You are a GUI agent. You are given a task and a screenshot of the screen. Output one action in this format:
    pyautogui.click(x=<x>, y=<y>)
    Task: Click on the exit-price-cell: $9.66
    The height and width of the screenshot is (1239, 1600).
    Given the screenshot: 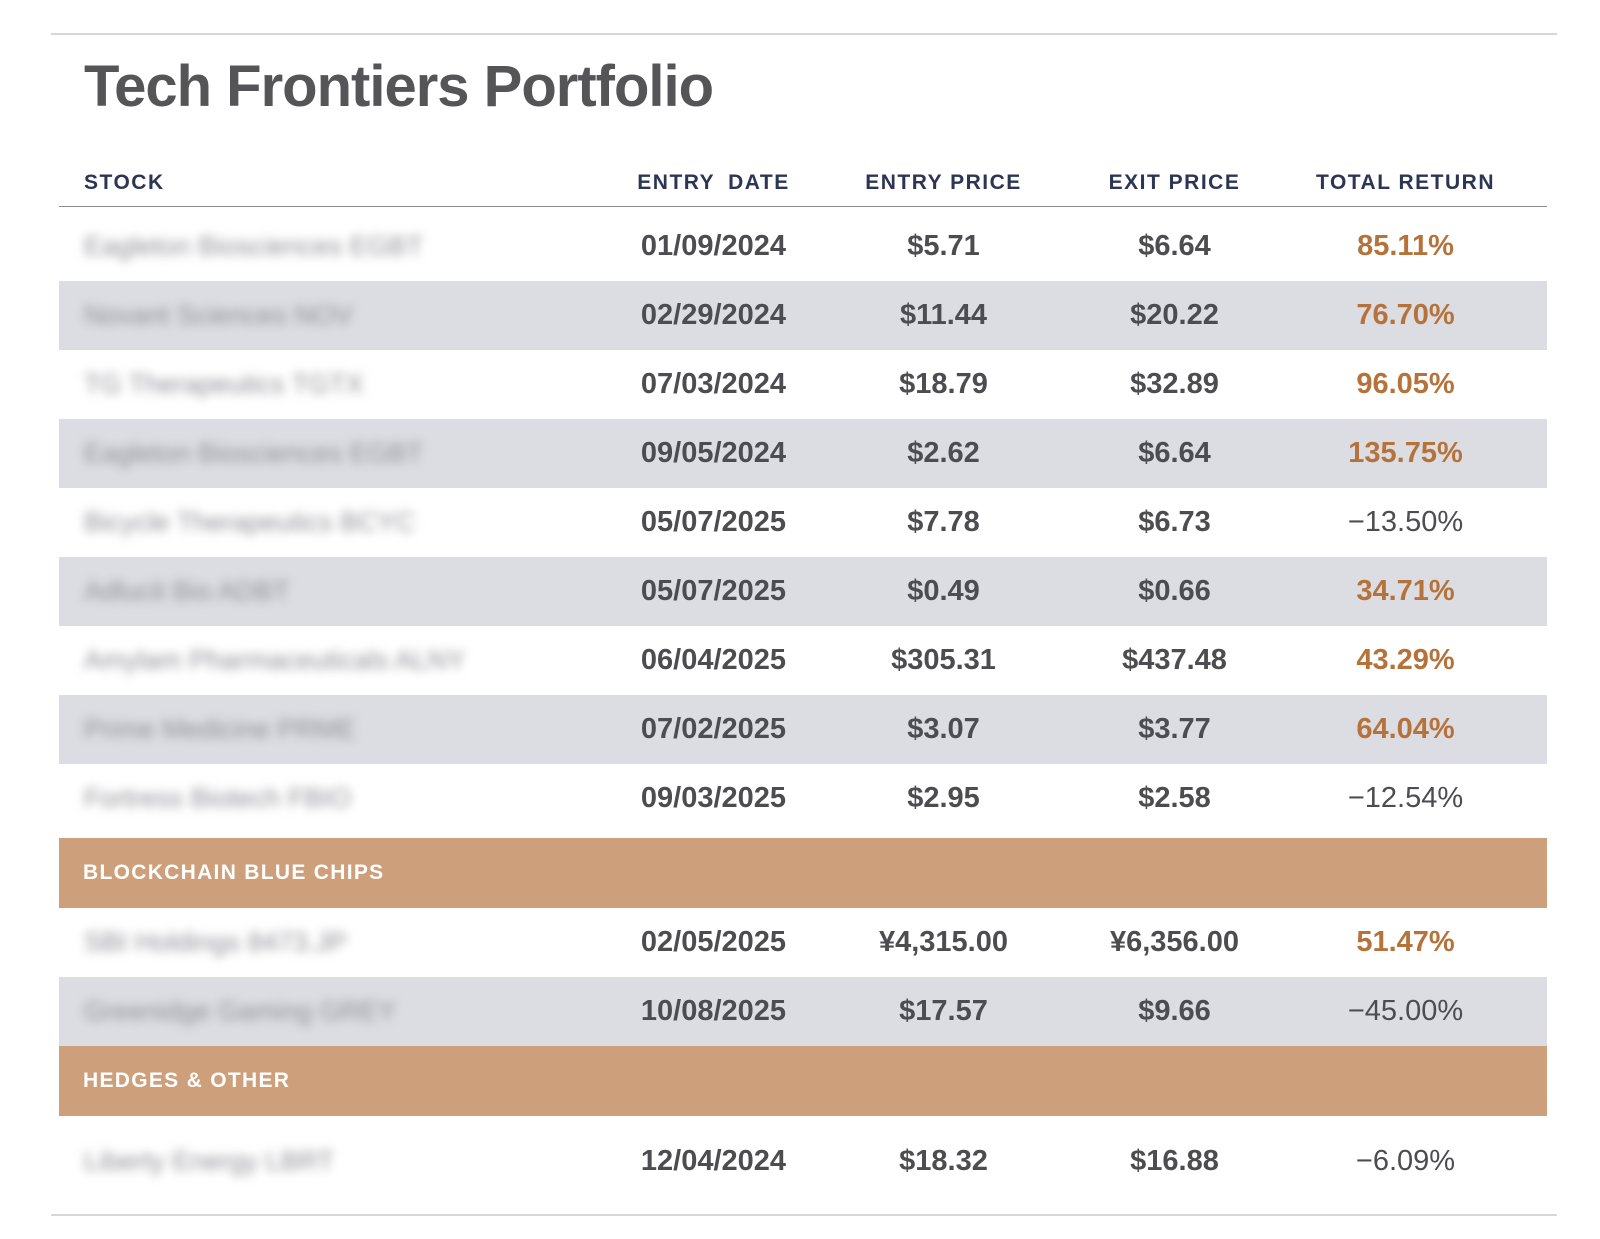 What is the action you would take?
    pyautogui.click(x=1174, y=1011)
    